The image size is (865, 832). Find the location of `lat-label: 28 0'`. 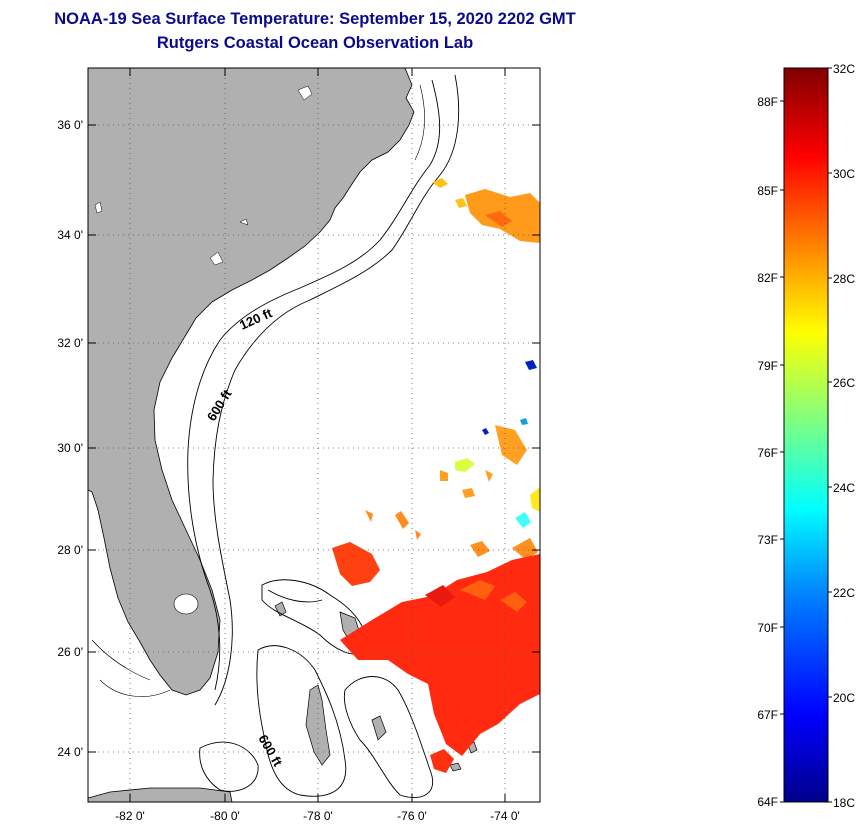

lat-label: 28 0' is located at coordinates (70, 550).